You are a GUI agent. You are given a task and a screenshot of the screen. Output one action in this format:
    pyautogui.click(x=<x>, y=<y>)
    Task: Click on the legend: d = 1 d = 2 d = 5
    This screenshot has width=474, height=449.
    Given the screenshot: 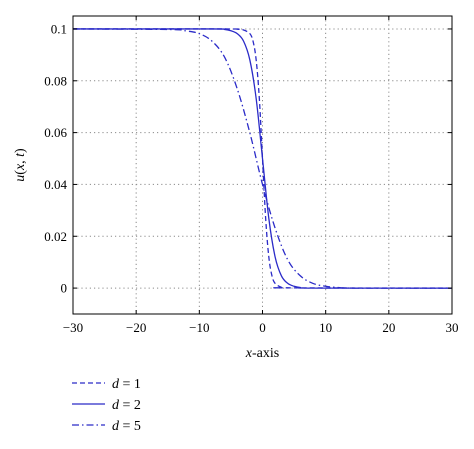 What is the action you would take?
    pyautogui.click(x=106, y=405)
    